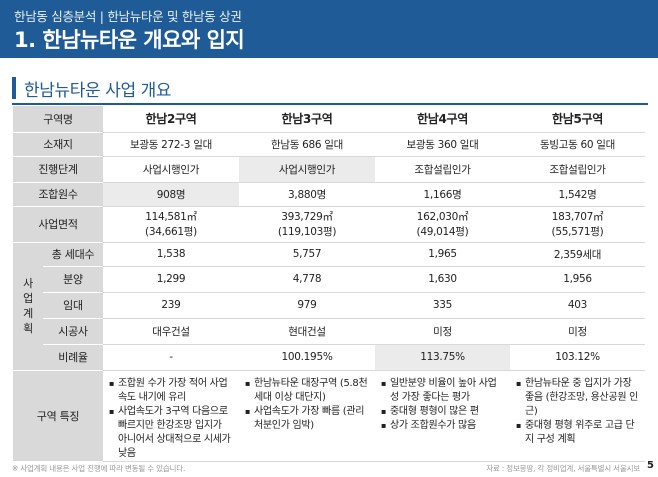 The width and height of the screenshot is (658, 477). I want to click on table-header-row: 구역명 한남2구역 한남3구역 한남4구역 한남5구역, so click(329, 119).